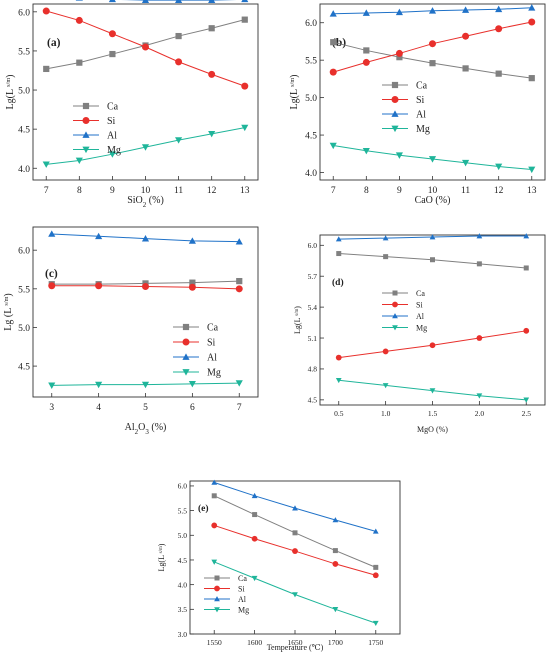  What do you see at coordinates (79, 191) in the screenshot?
I see `x-tick-label: 8` at bounding box center [79, 191].